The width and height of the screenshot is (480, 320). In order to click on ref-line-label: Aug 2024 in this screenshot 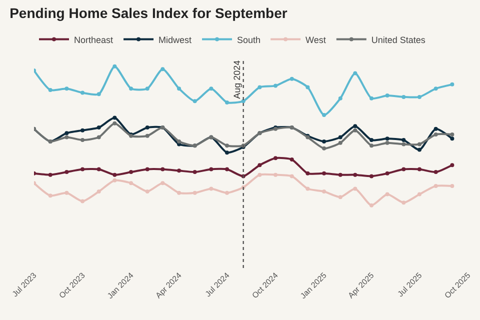, I will do `click(237, 79)`.